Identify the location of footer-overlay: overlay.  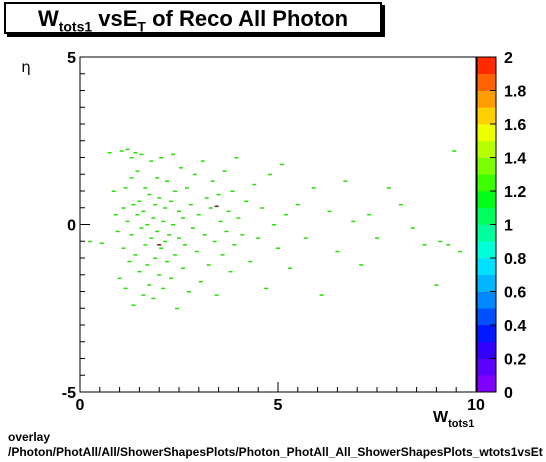
(29, 437).